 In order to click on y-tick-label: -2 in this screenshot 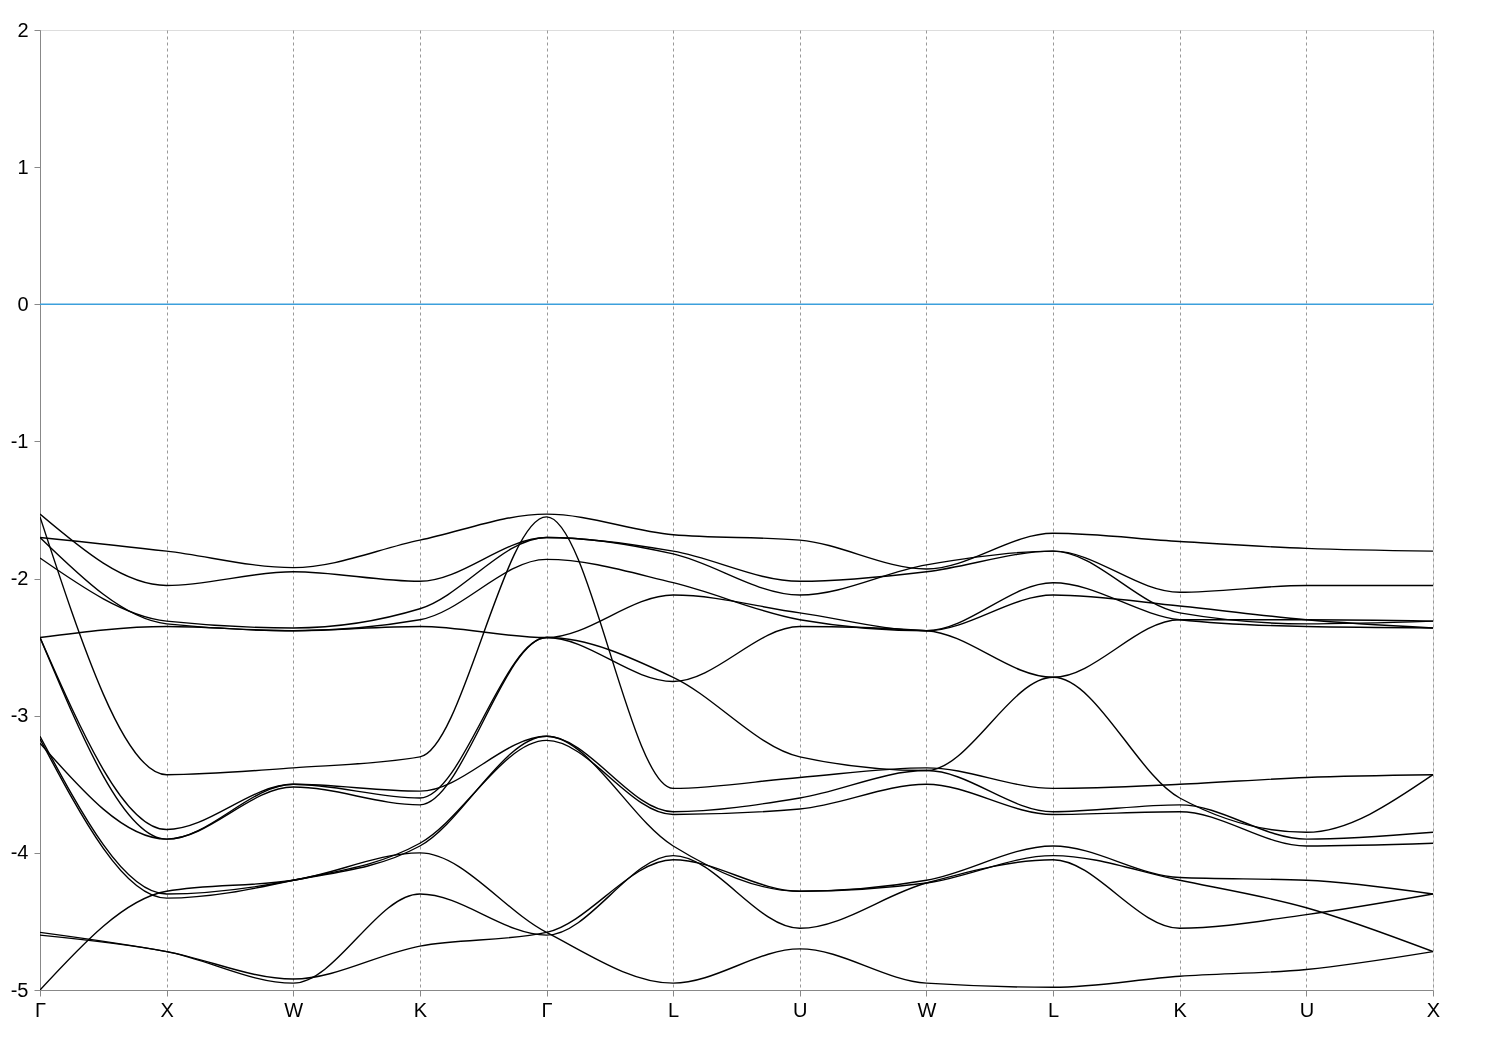, I will do `click(19, 578)`.